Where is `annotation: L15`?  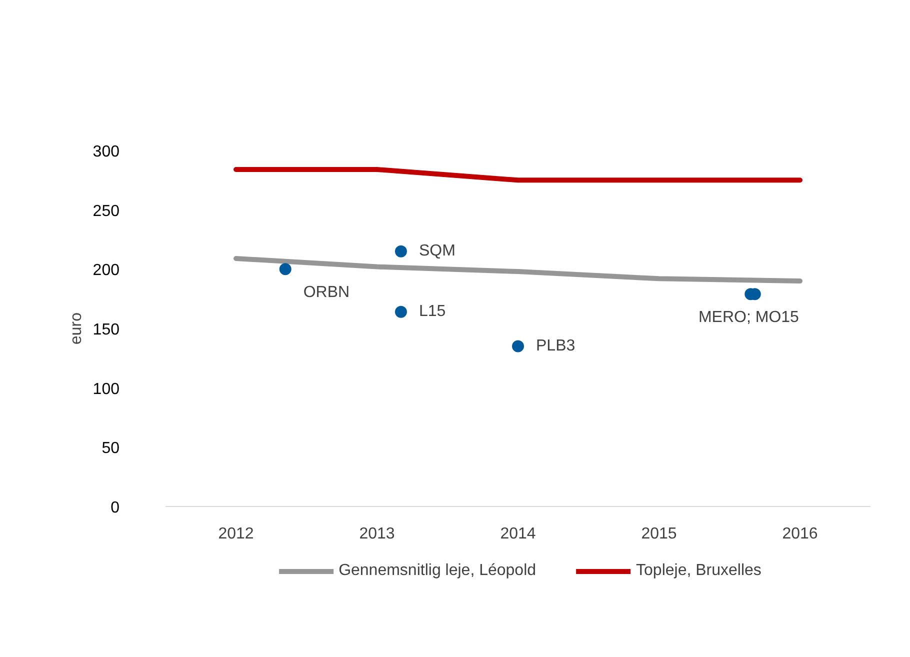 annotation: L15 is located at coordinates (432, 311).